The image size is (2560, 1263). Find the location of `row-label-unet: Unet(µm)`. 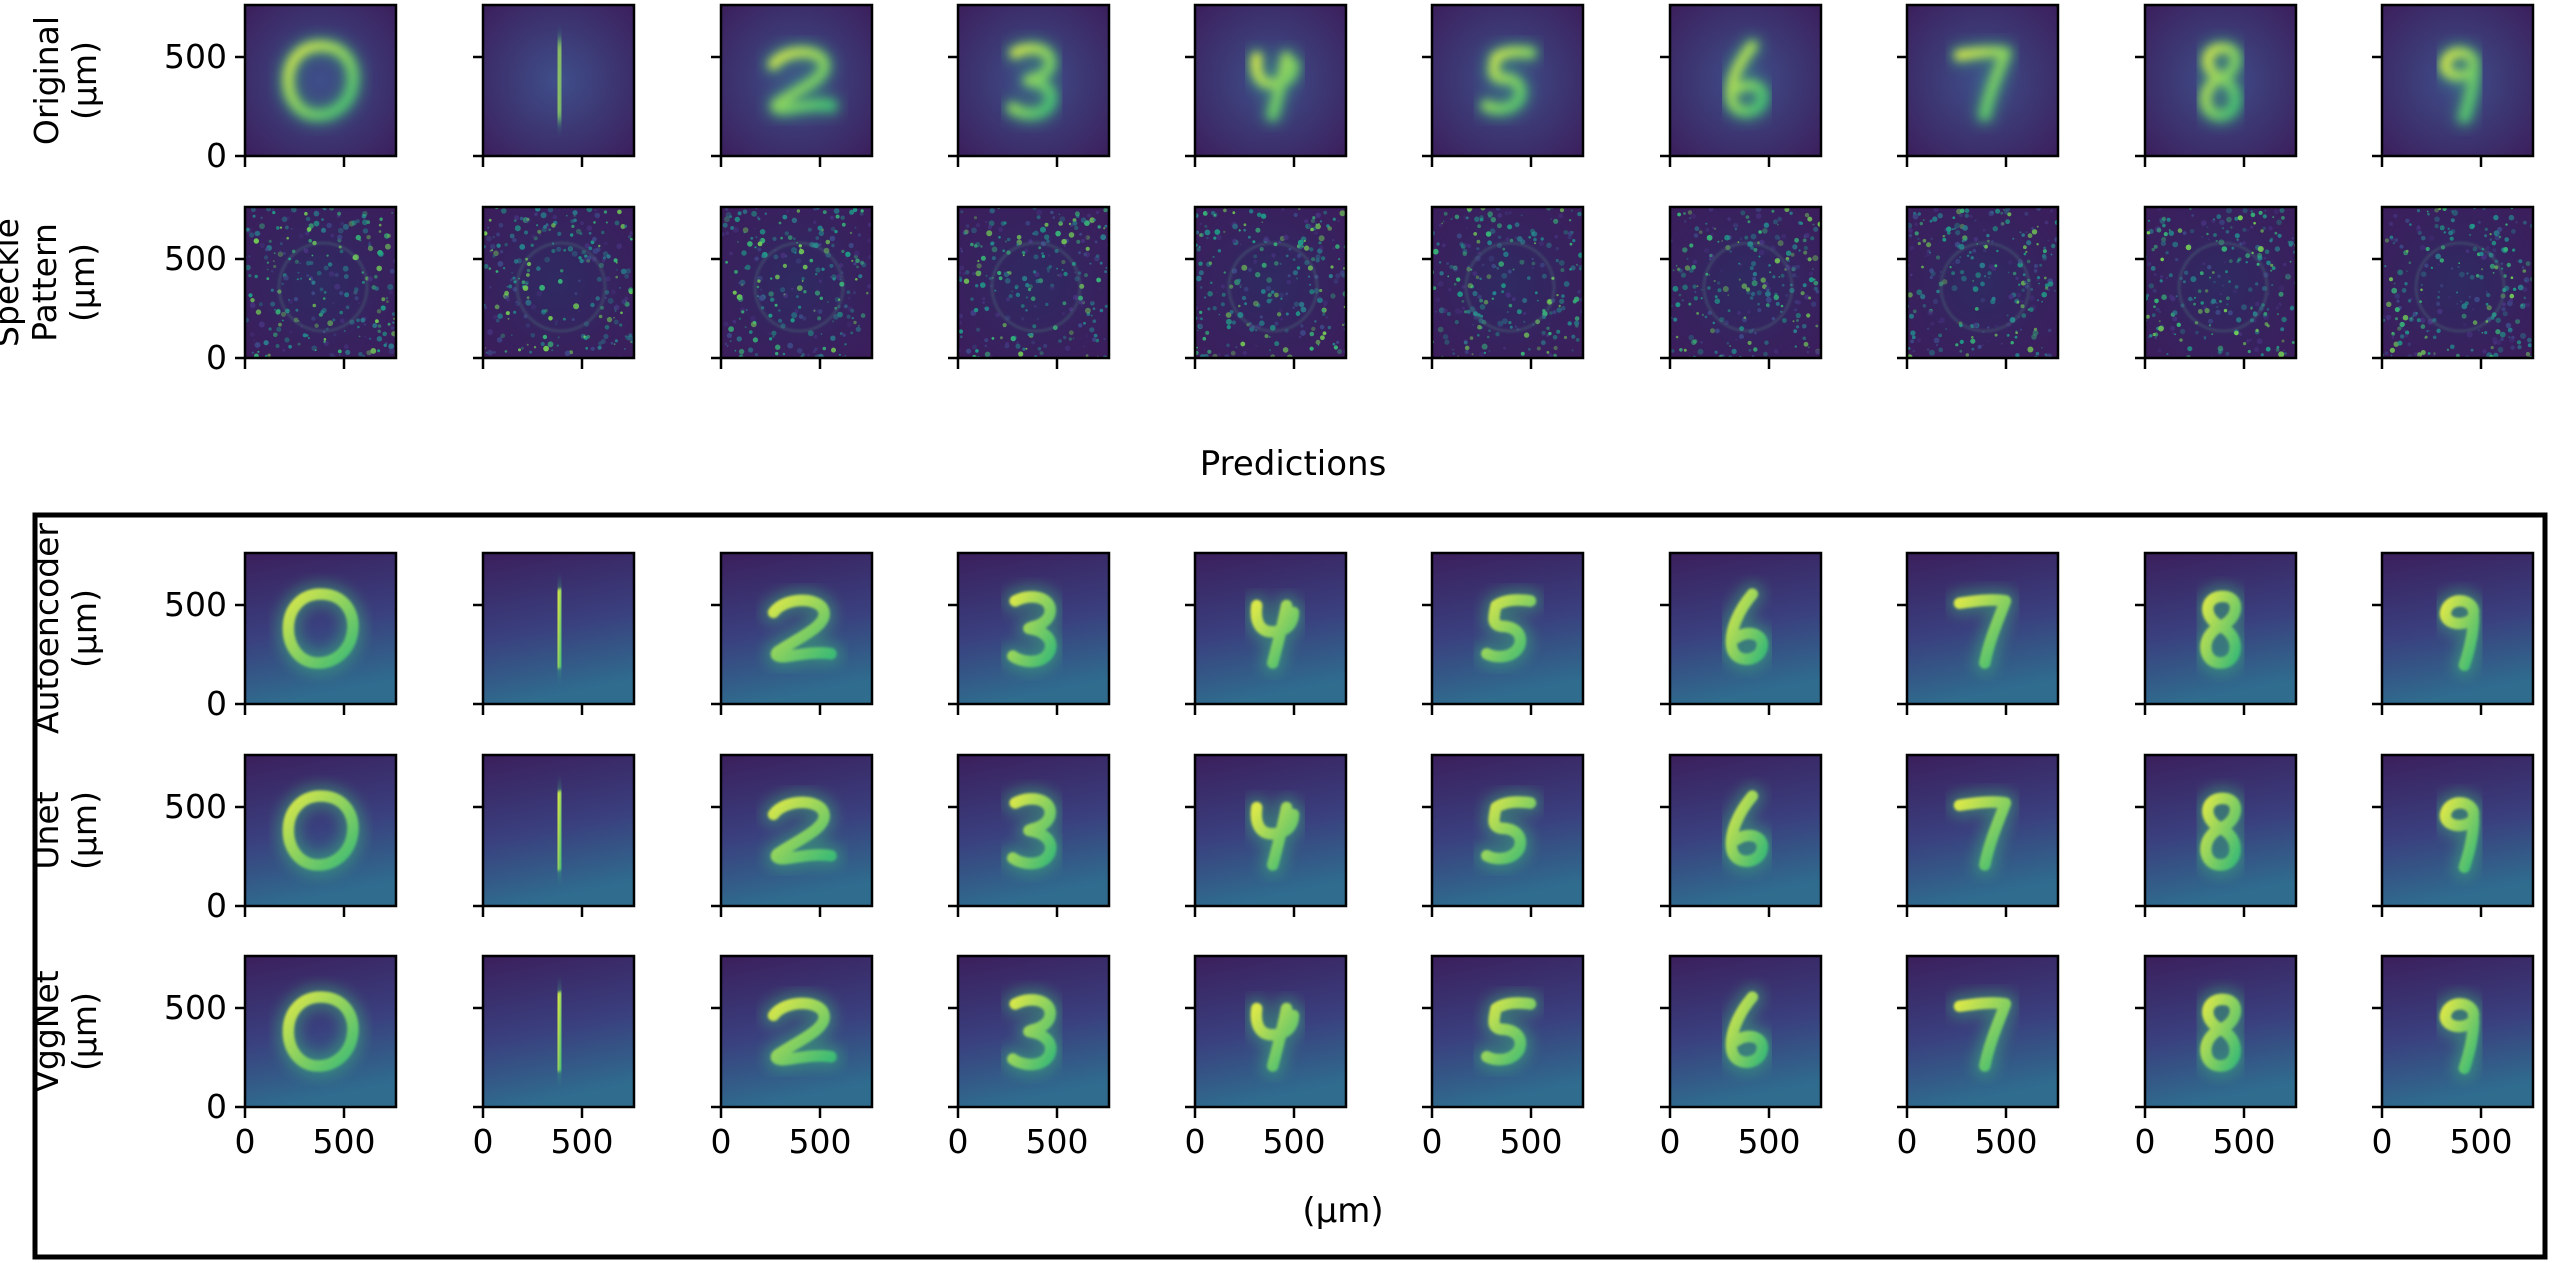

row-label-unet: Unet(µm) is located at coordinates (65, 830).